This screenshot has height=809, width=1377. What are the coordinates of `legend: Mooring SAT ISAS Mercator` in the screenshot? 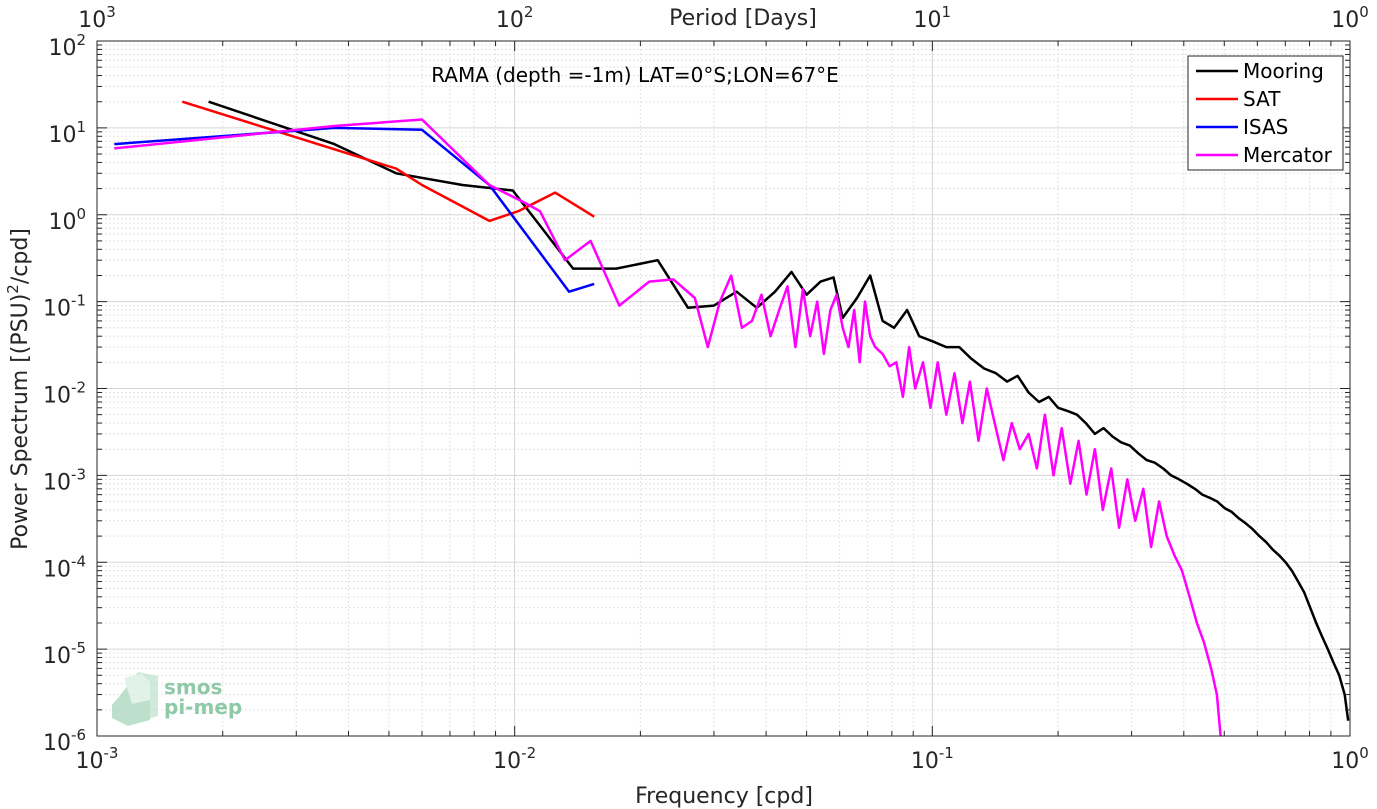 It's located at (1265, 113).